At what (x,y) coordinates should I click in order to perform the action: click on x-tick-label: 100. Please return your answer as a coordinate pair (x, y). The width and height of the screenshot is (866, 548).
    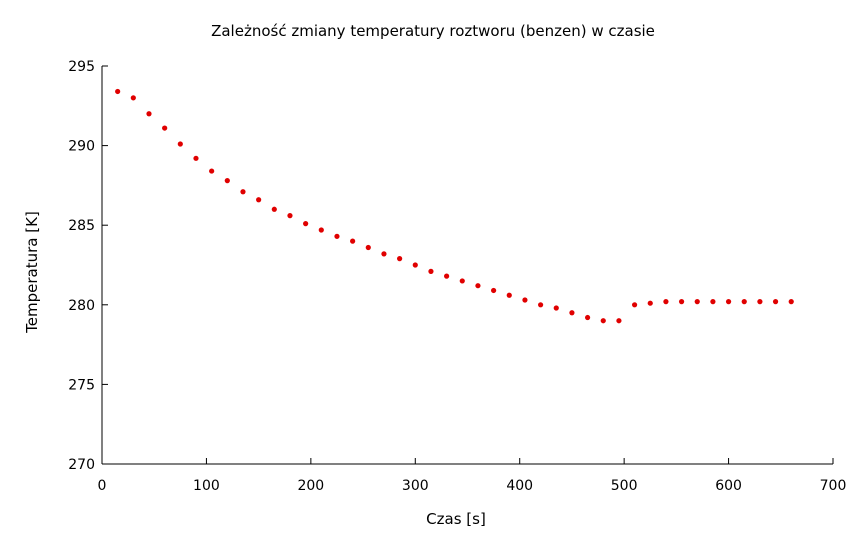
    Looking at the image, I should click on (206, 486).